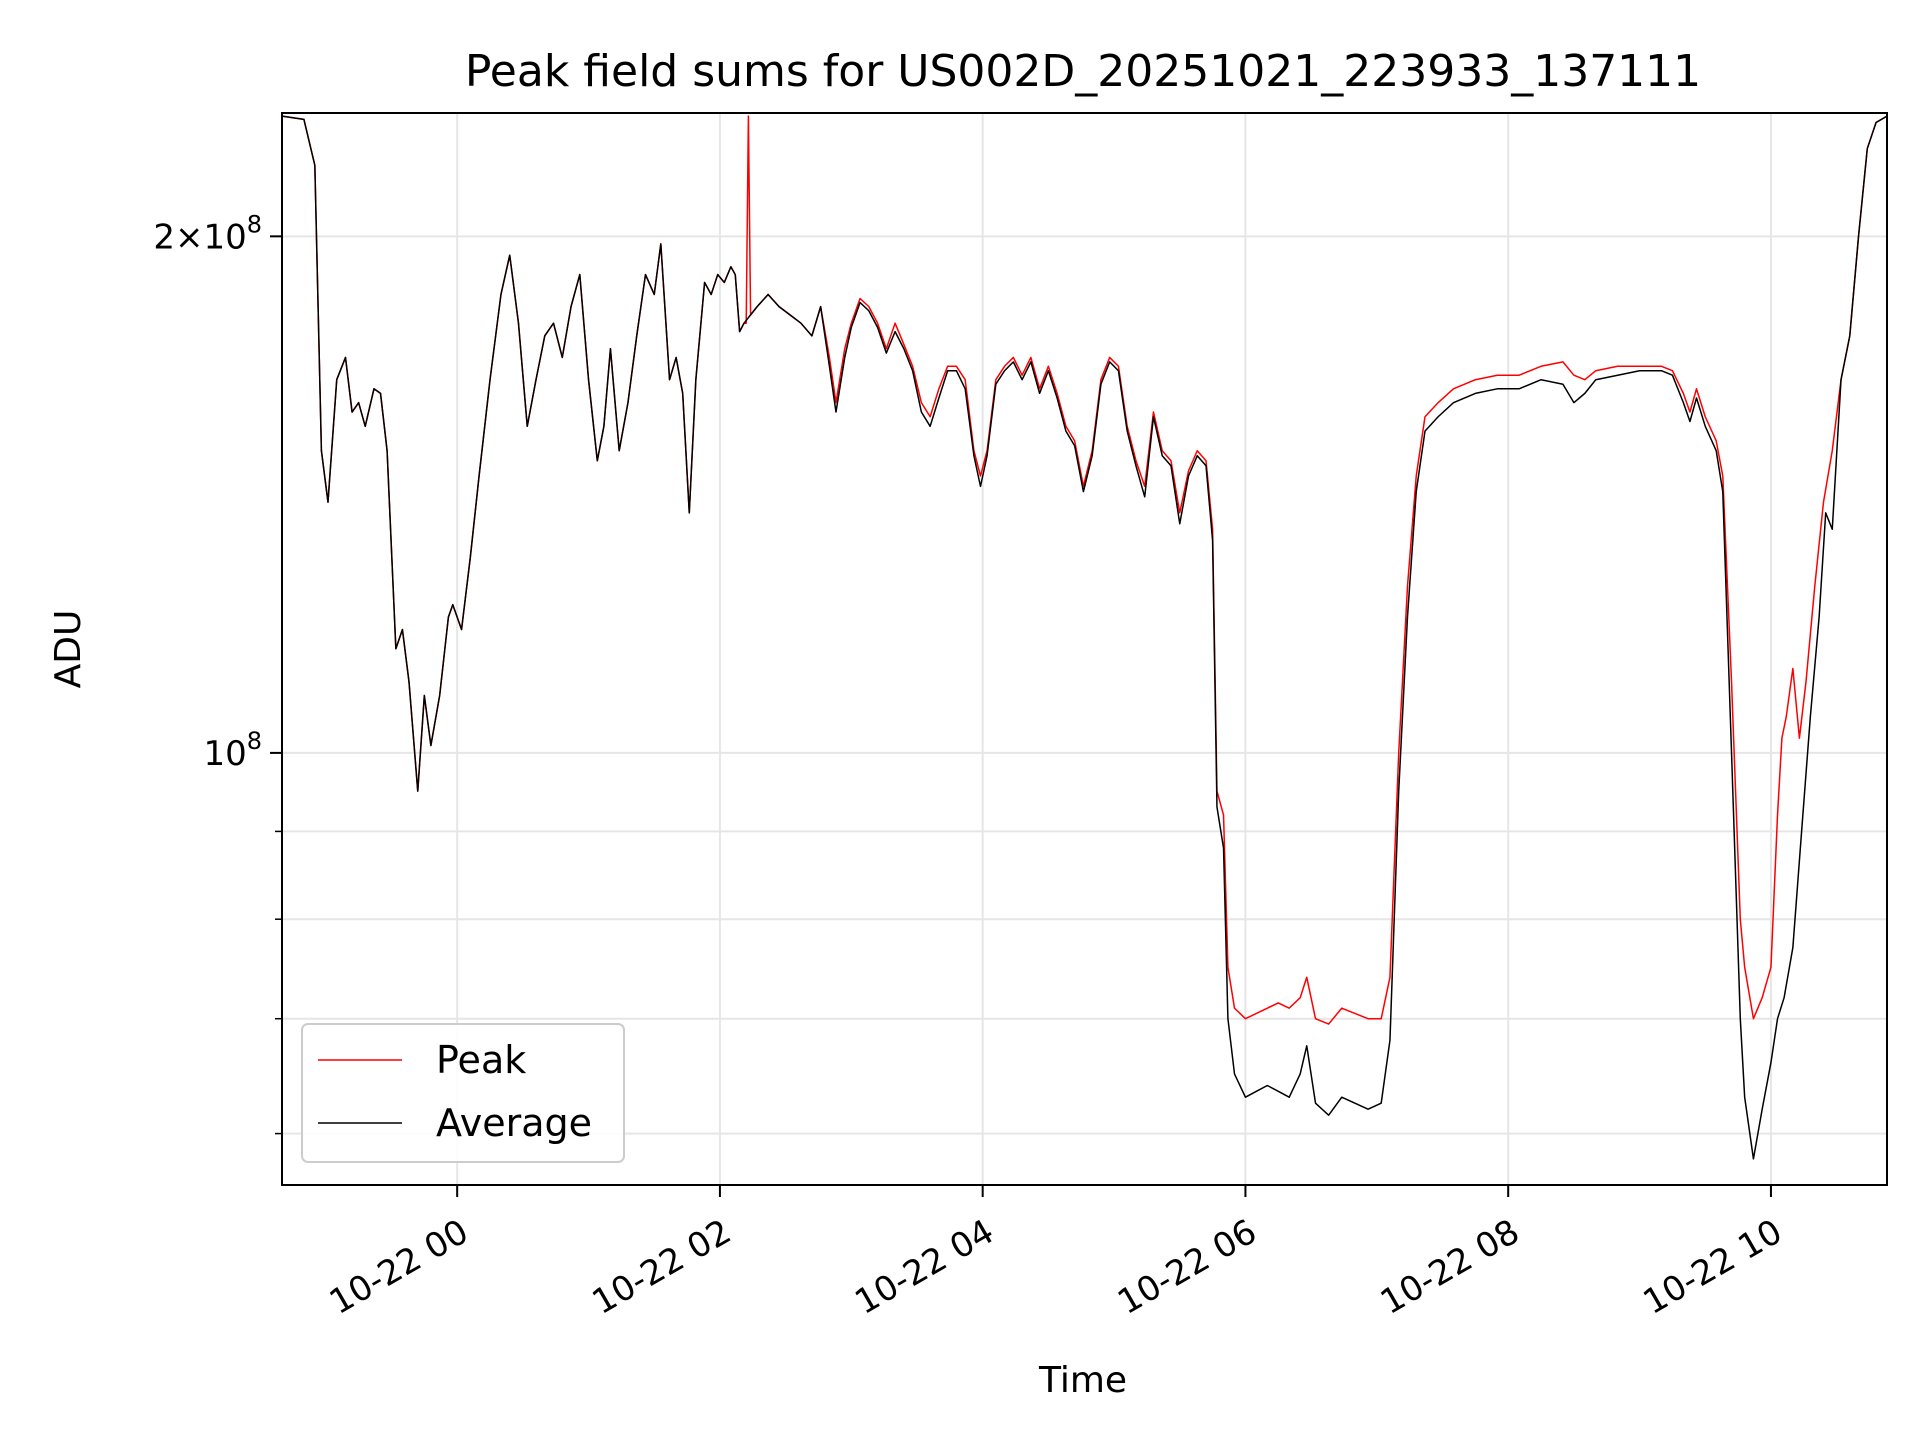  I want to click on legend-box, so click(463, 1093).